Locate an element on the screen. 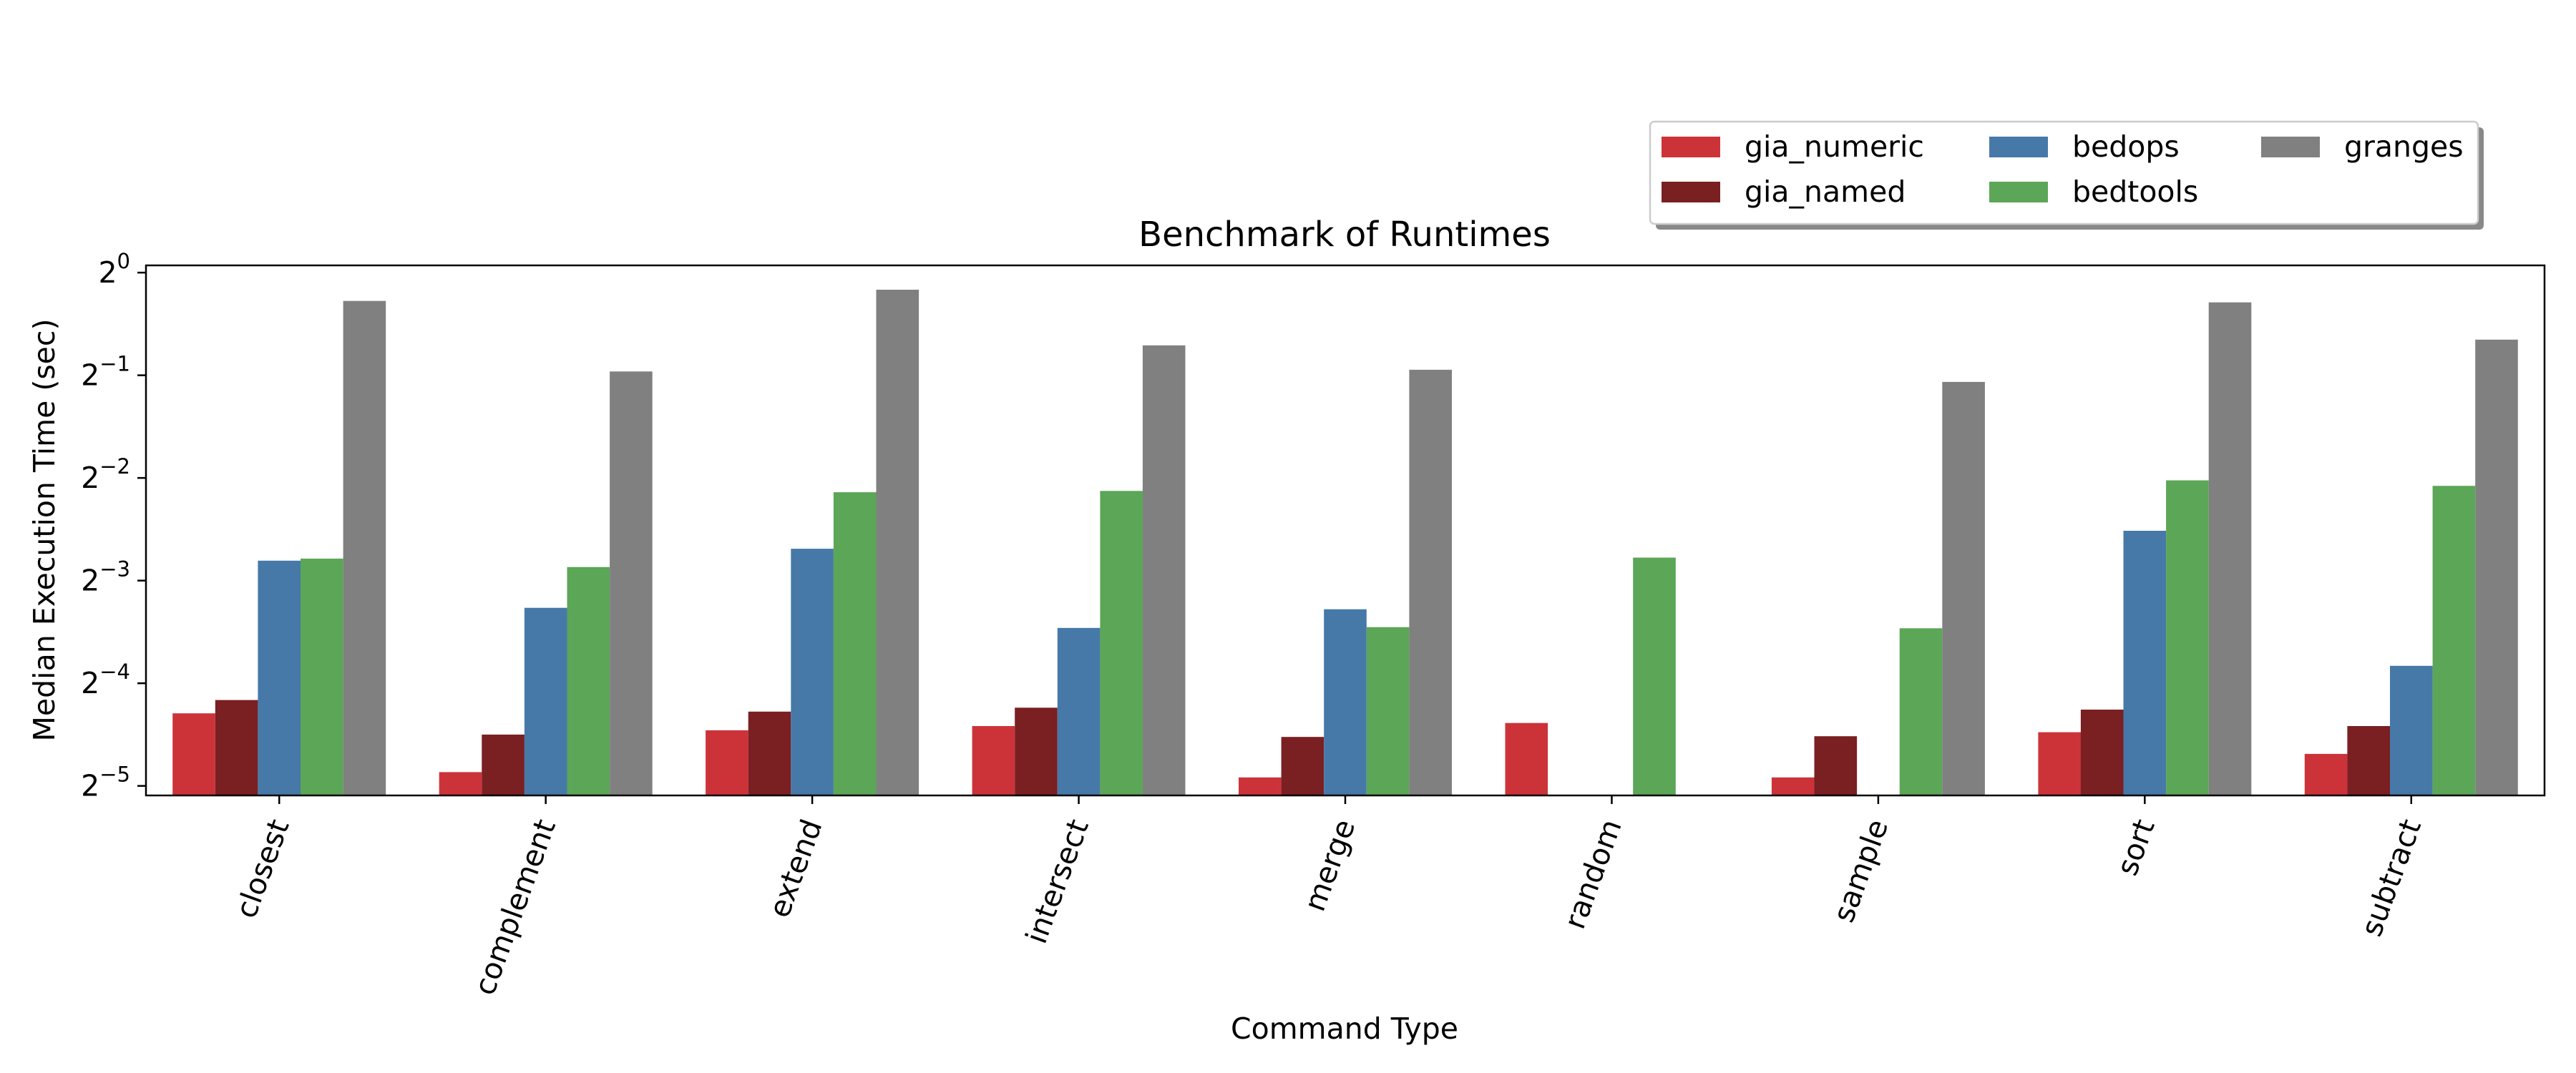 The height and width of the screenshot is (1073, 2576). bar-bedtools-sample is located at coordinates (1921, 711).